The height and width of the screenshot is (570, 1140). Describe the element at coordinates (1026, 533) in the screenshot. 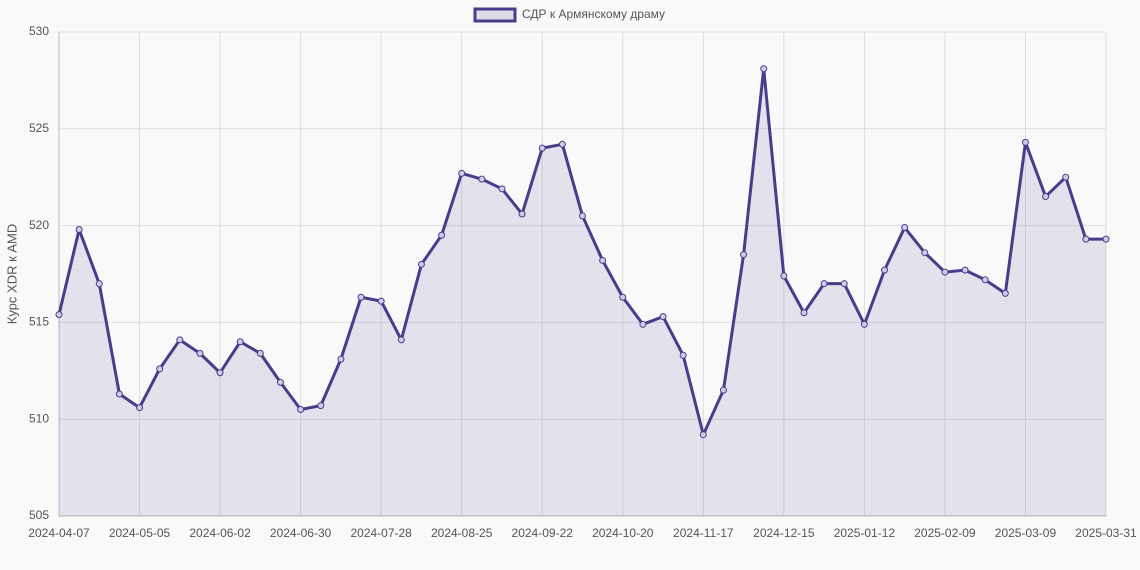

I see `x-tick-label: 2025-03-09` at that location.